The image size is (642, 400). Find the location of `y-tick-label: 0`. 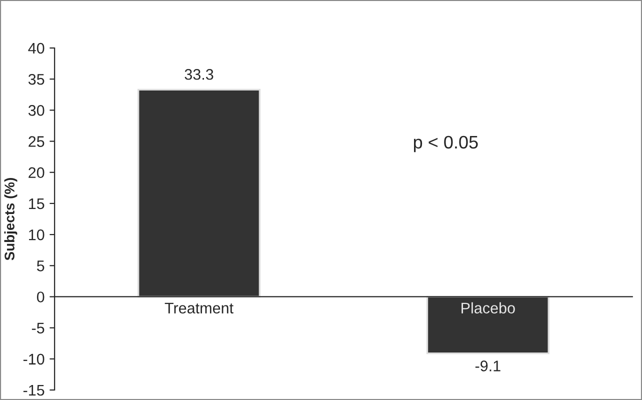

y-tick-label: 0 is located at coordinates (40, 297).